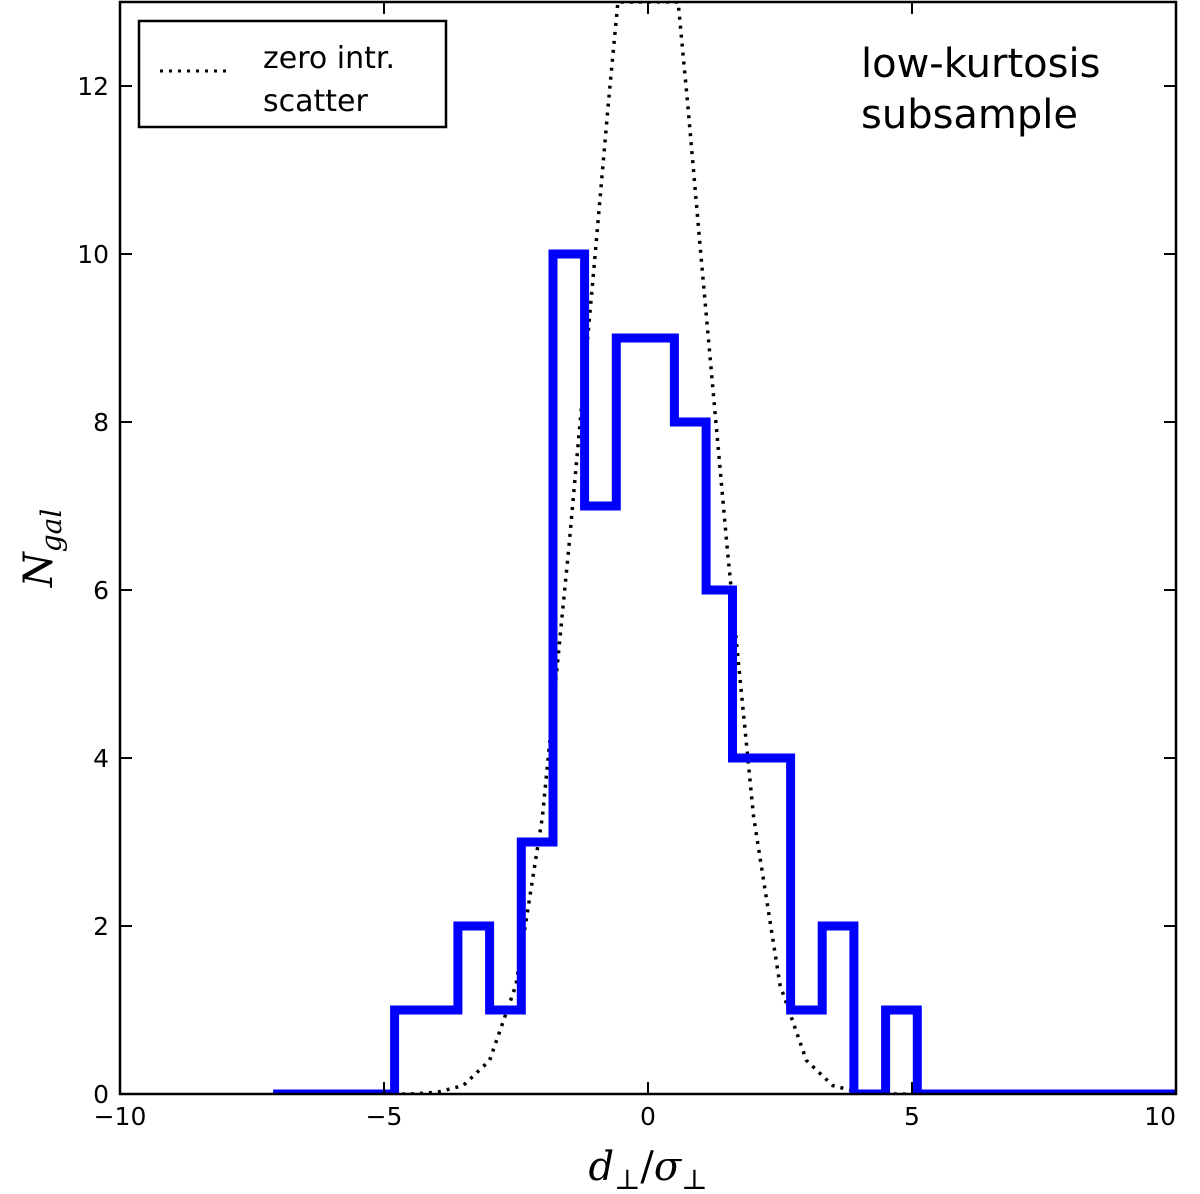  Describe the element at coordinates (384, 1116) in the screenshot. I see `x-tick-label: −5` at that location.